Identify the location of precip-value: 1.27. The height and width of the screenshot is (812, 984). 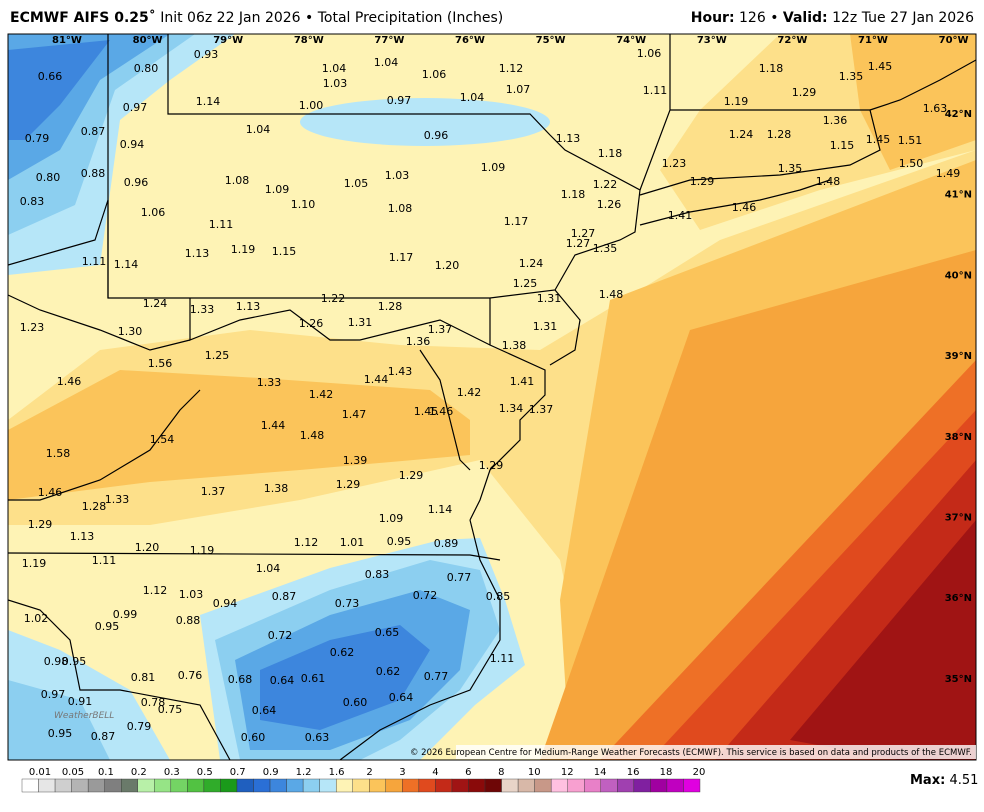
(578, 243).